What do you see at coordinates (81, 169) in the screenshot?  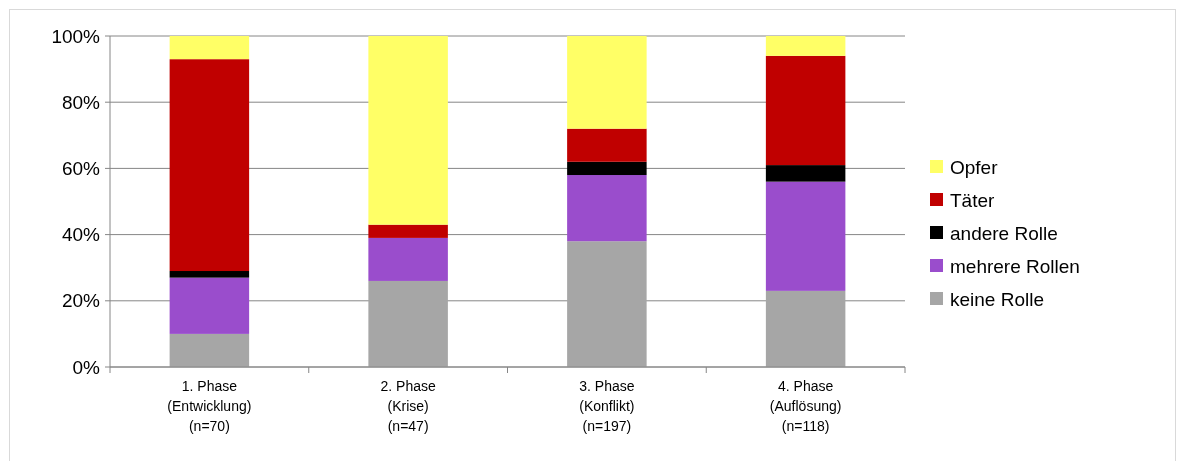 I see `y-tick-label: 60%` at bounding box center [81, 169].